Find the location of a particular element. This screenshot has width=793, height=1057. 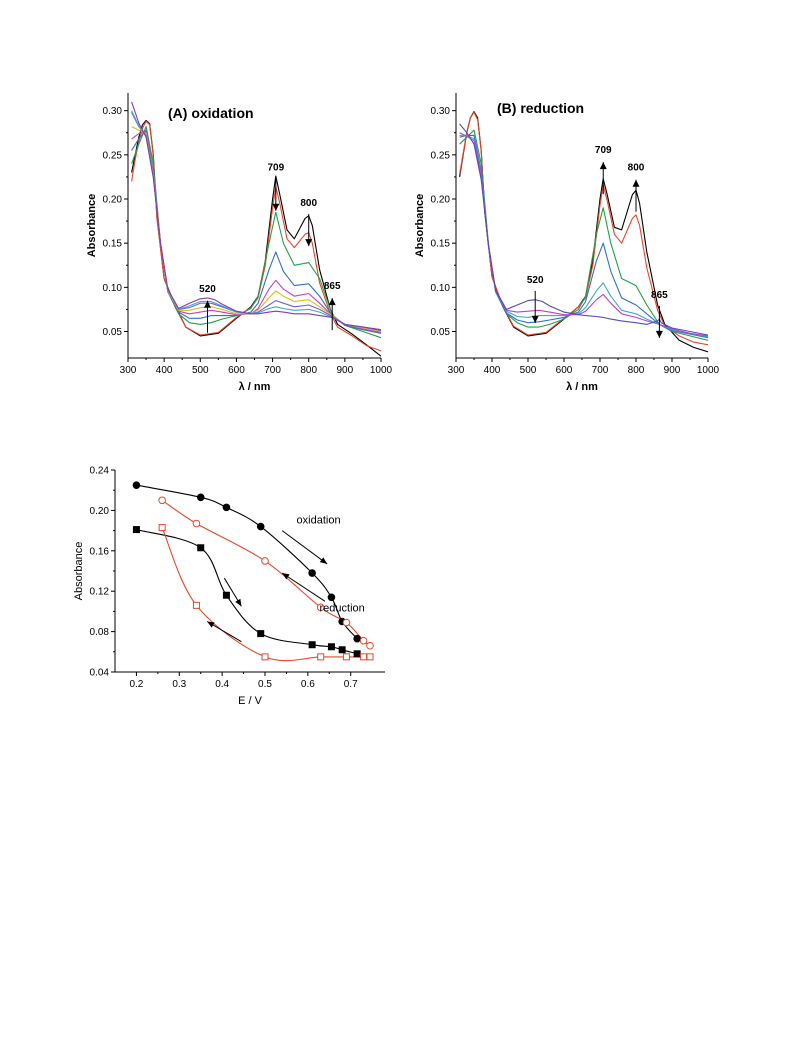

fit-curve is located at coordinates (265, 594).